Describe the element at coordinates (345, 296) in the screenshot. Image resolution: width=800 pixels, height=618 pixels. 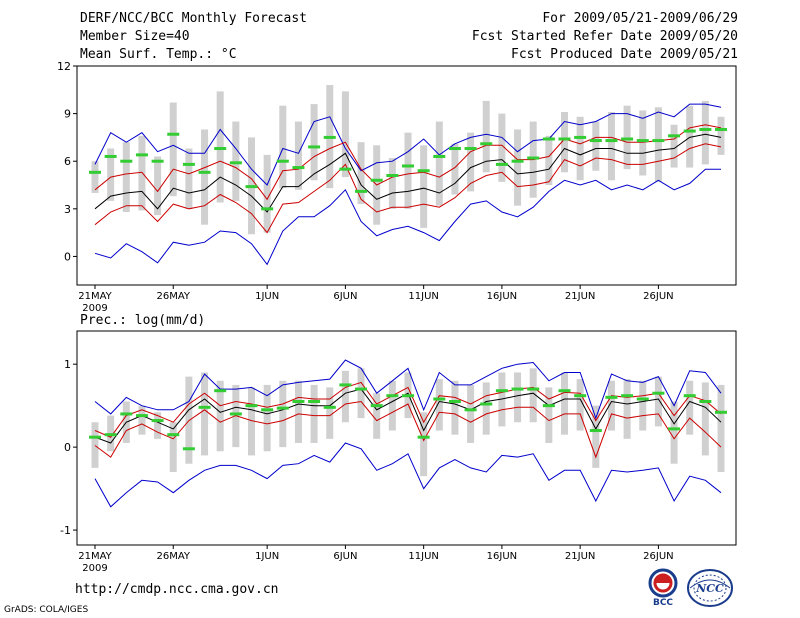
I see `x-tick-label: 6JUN` at that location.